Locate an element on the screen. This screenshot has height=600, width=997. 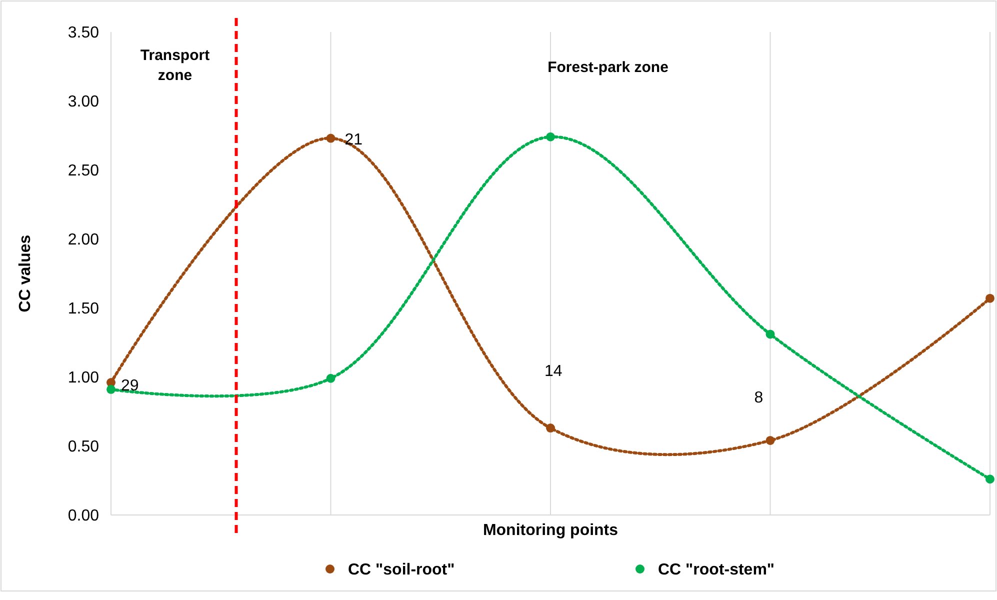
y-axis-title: CC values is located at coordinates (25, 273).